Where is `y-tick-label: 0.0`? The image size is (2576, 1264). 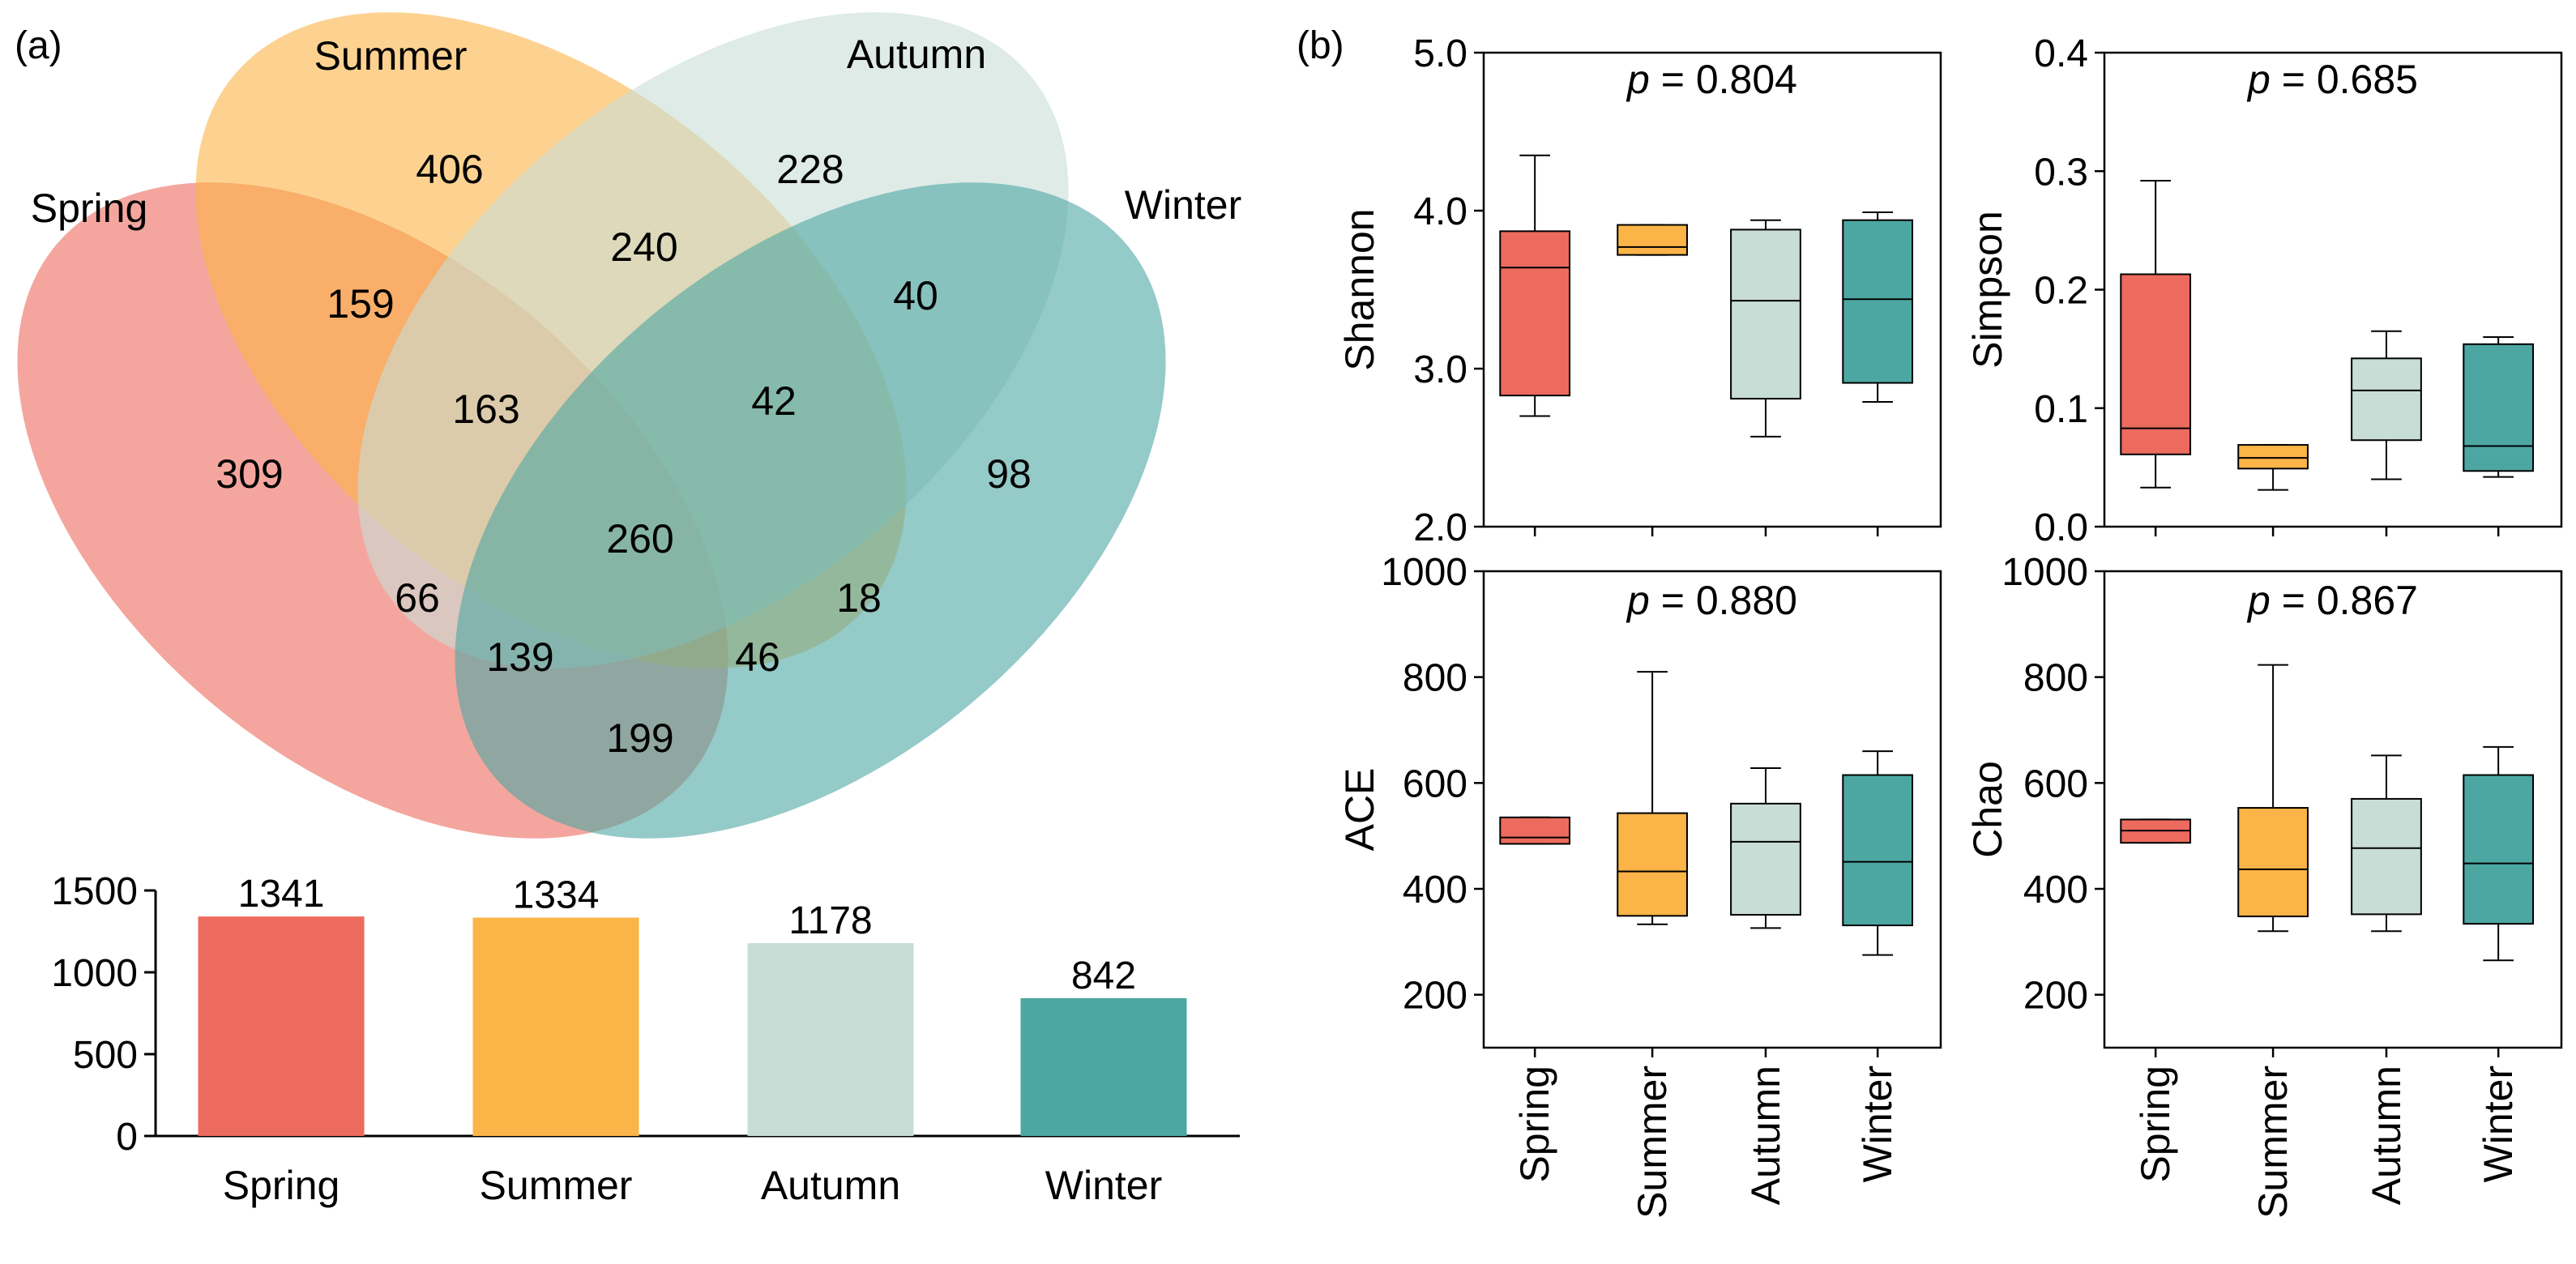
y-tick-label: 0.0 is located at coordinates (2061, 527).